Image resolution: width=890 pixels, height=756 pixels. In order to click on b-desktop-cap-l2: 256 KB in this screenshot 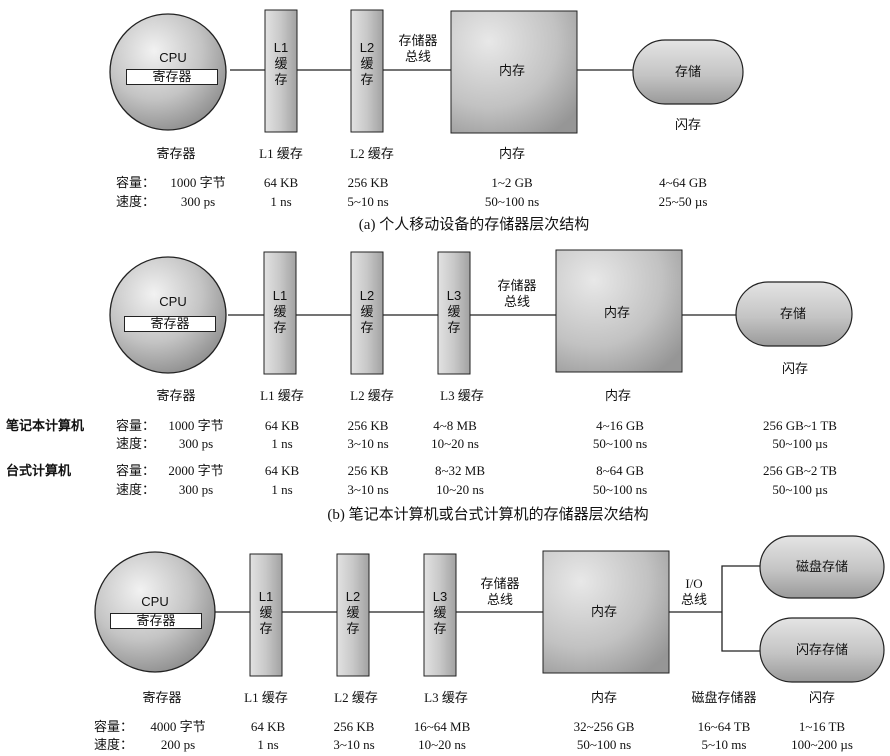, I will do `click(368, 470)`.